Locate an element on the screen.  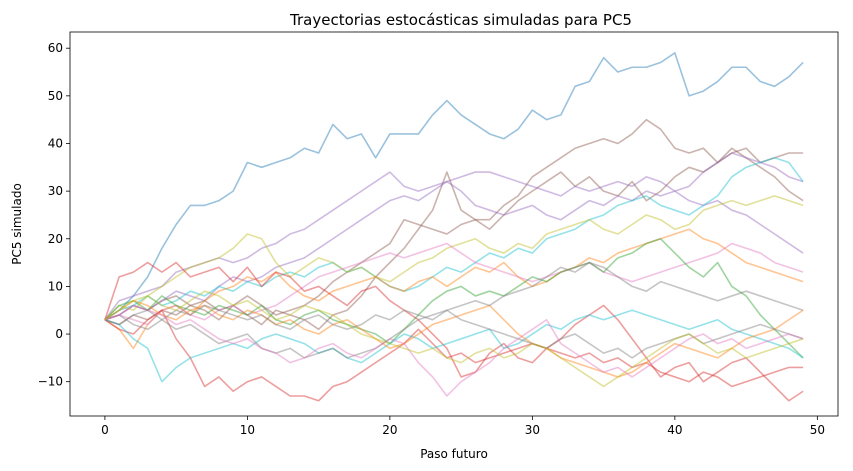
y-tick-label: 30 is located at coordinates (55, 191).